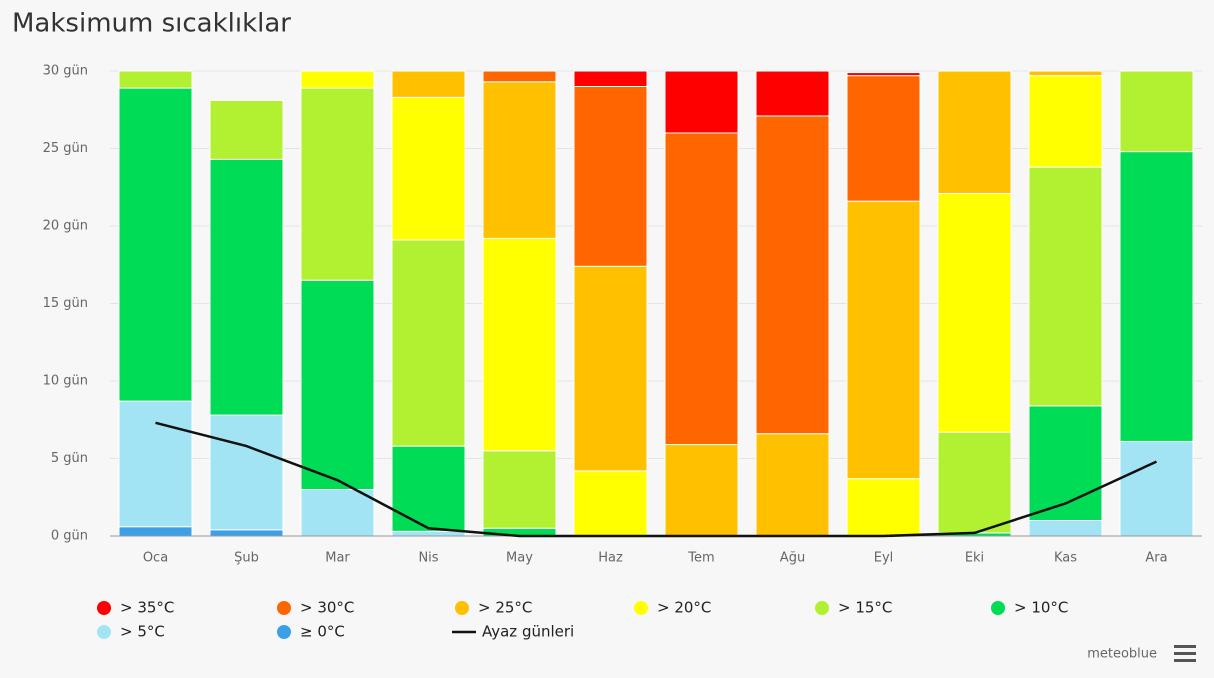 The width and height of the screenshot is (1214, 678). I want to click on x-tick-label: Eyl, so click(884, 558).